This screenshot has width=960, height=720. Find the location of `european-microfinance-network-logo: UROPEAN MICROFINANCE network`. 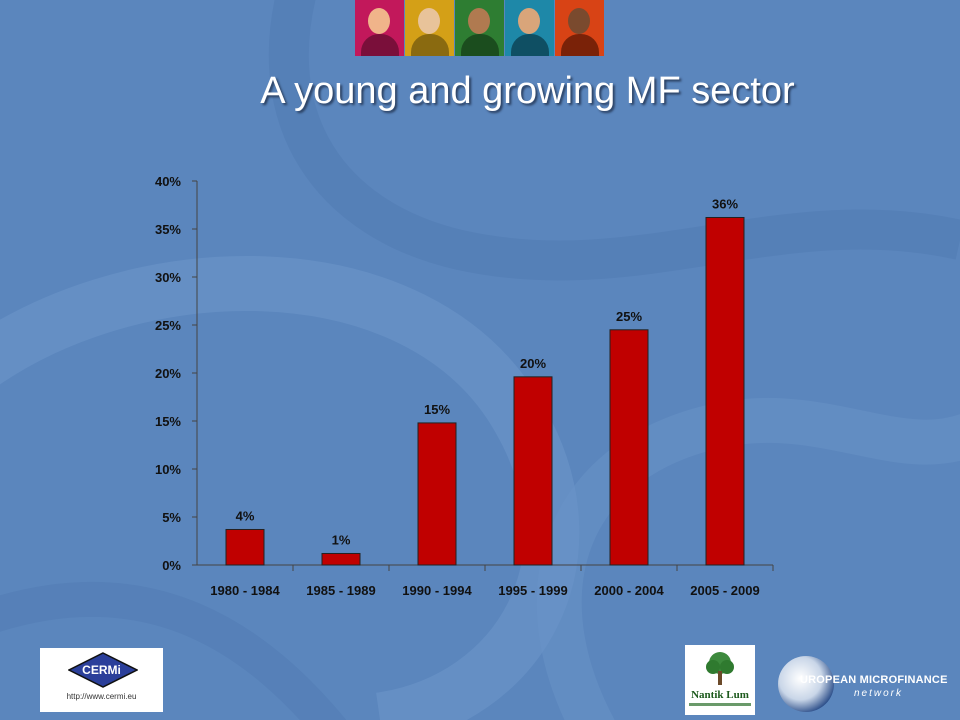

european-microfinance-network-logo: UROPEAN MICROFINANCE network is located at coordinates (862, 685).